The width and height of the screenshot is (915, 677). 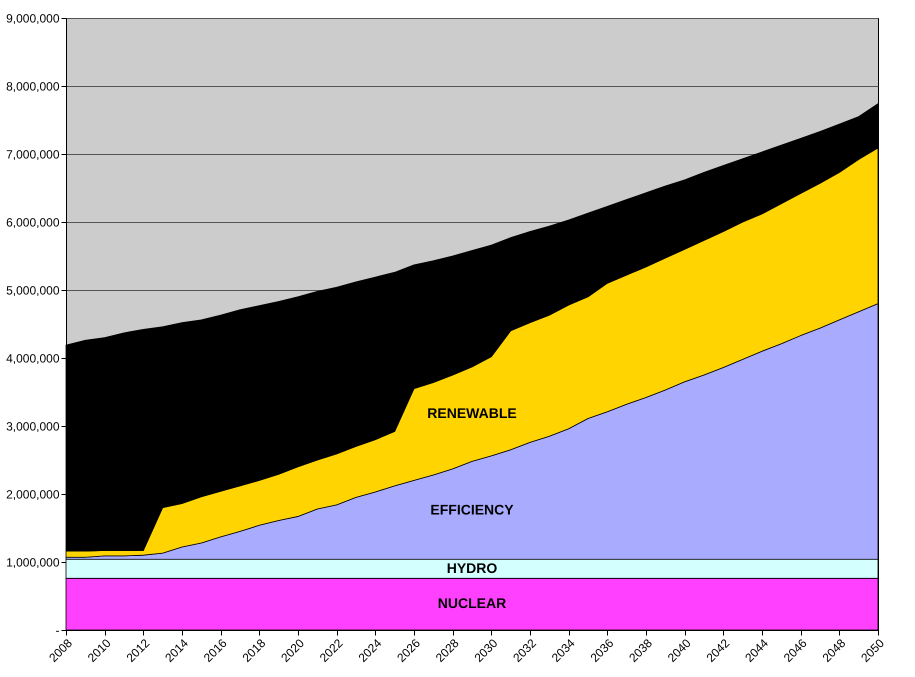 I want to click on y-tick-label: 3,000,000, so click(x=33, y=427).